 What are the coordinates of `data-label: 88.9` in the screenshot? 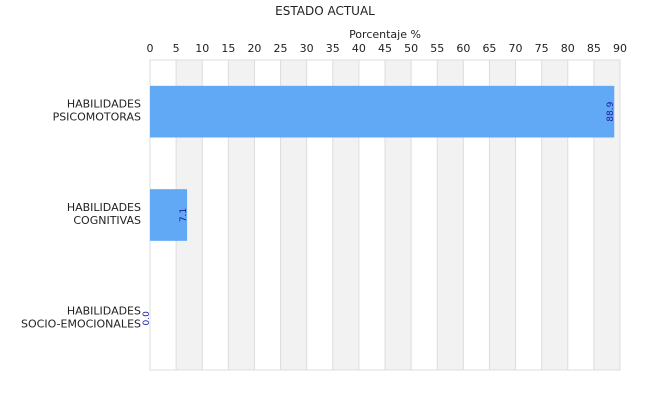 It's located at (611, 111).